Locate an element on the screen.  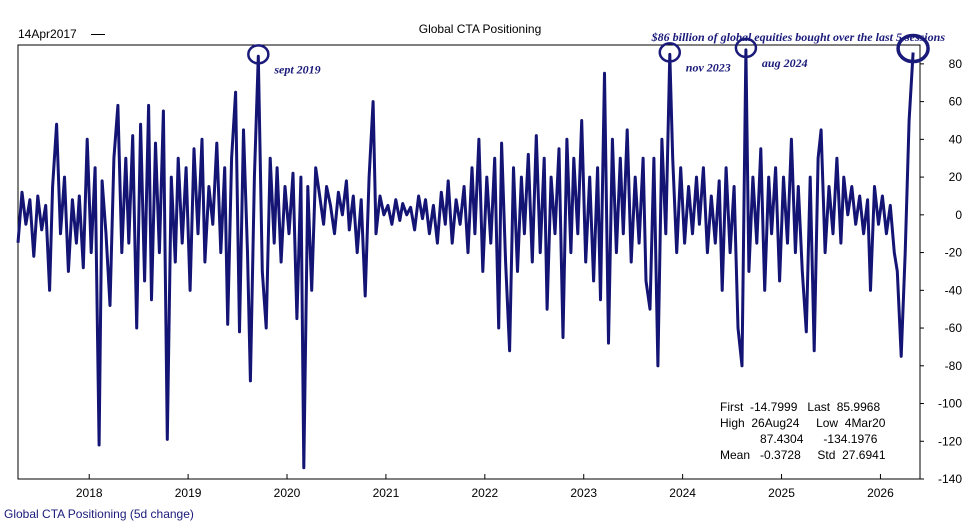
std-value: 27.6941 is located at coordinates (864, 455).